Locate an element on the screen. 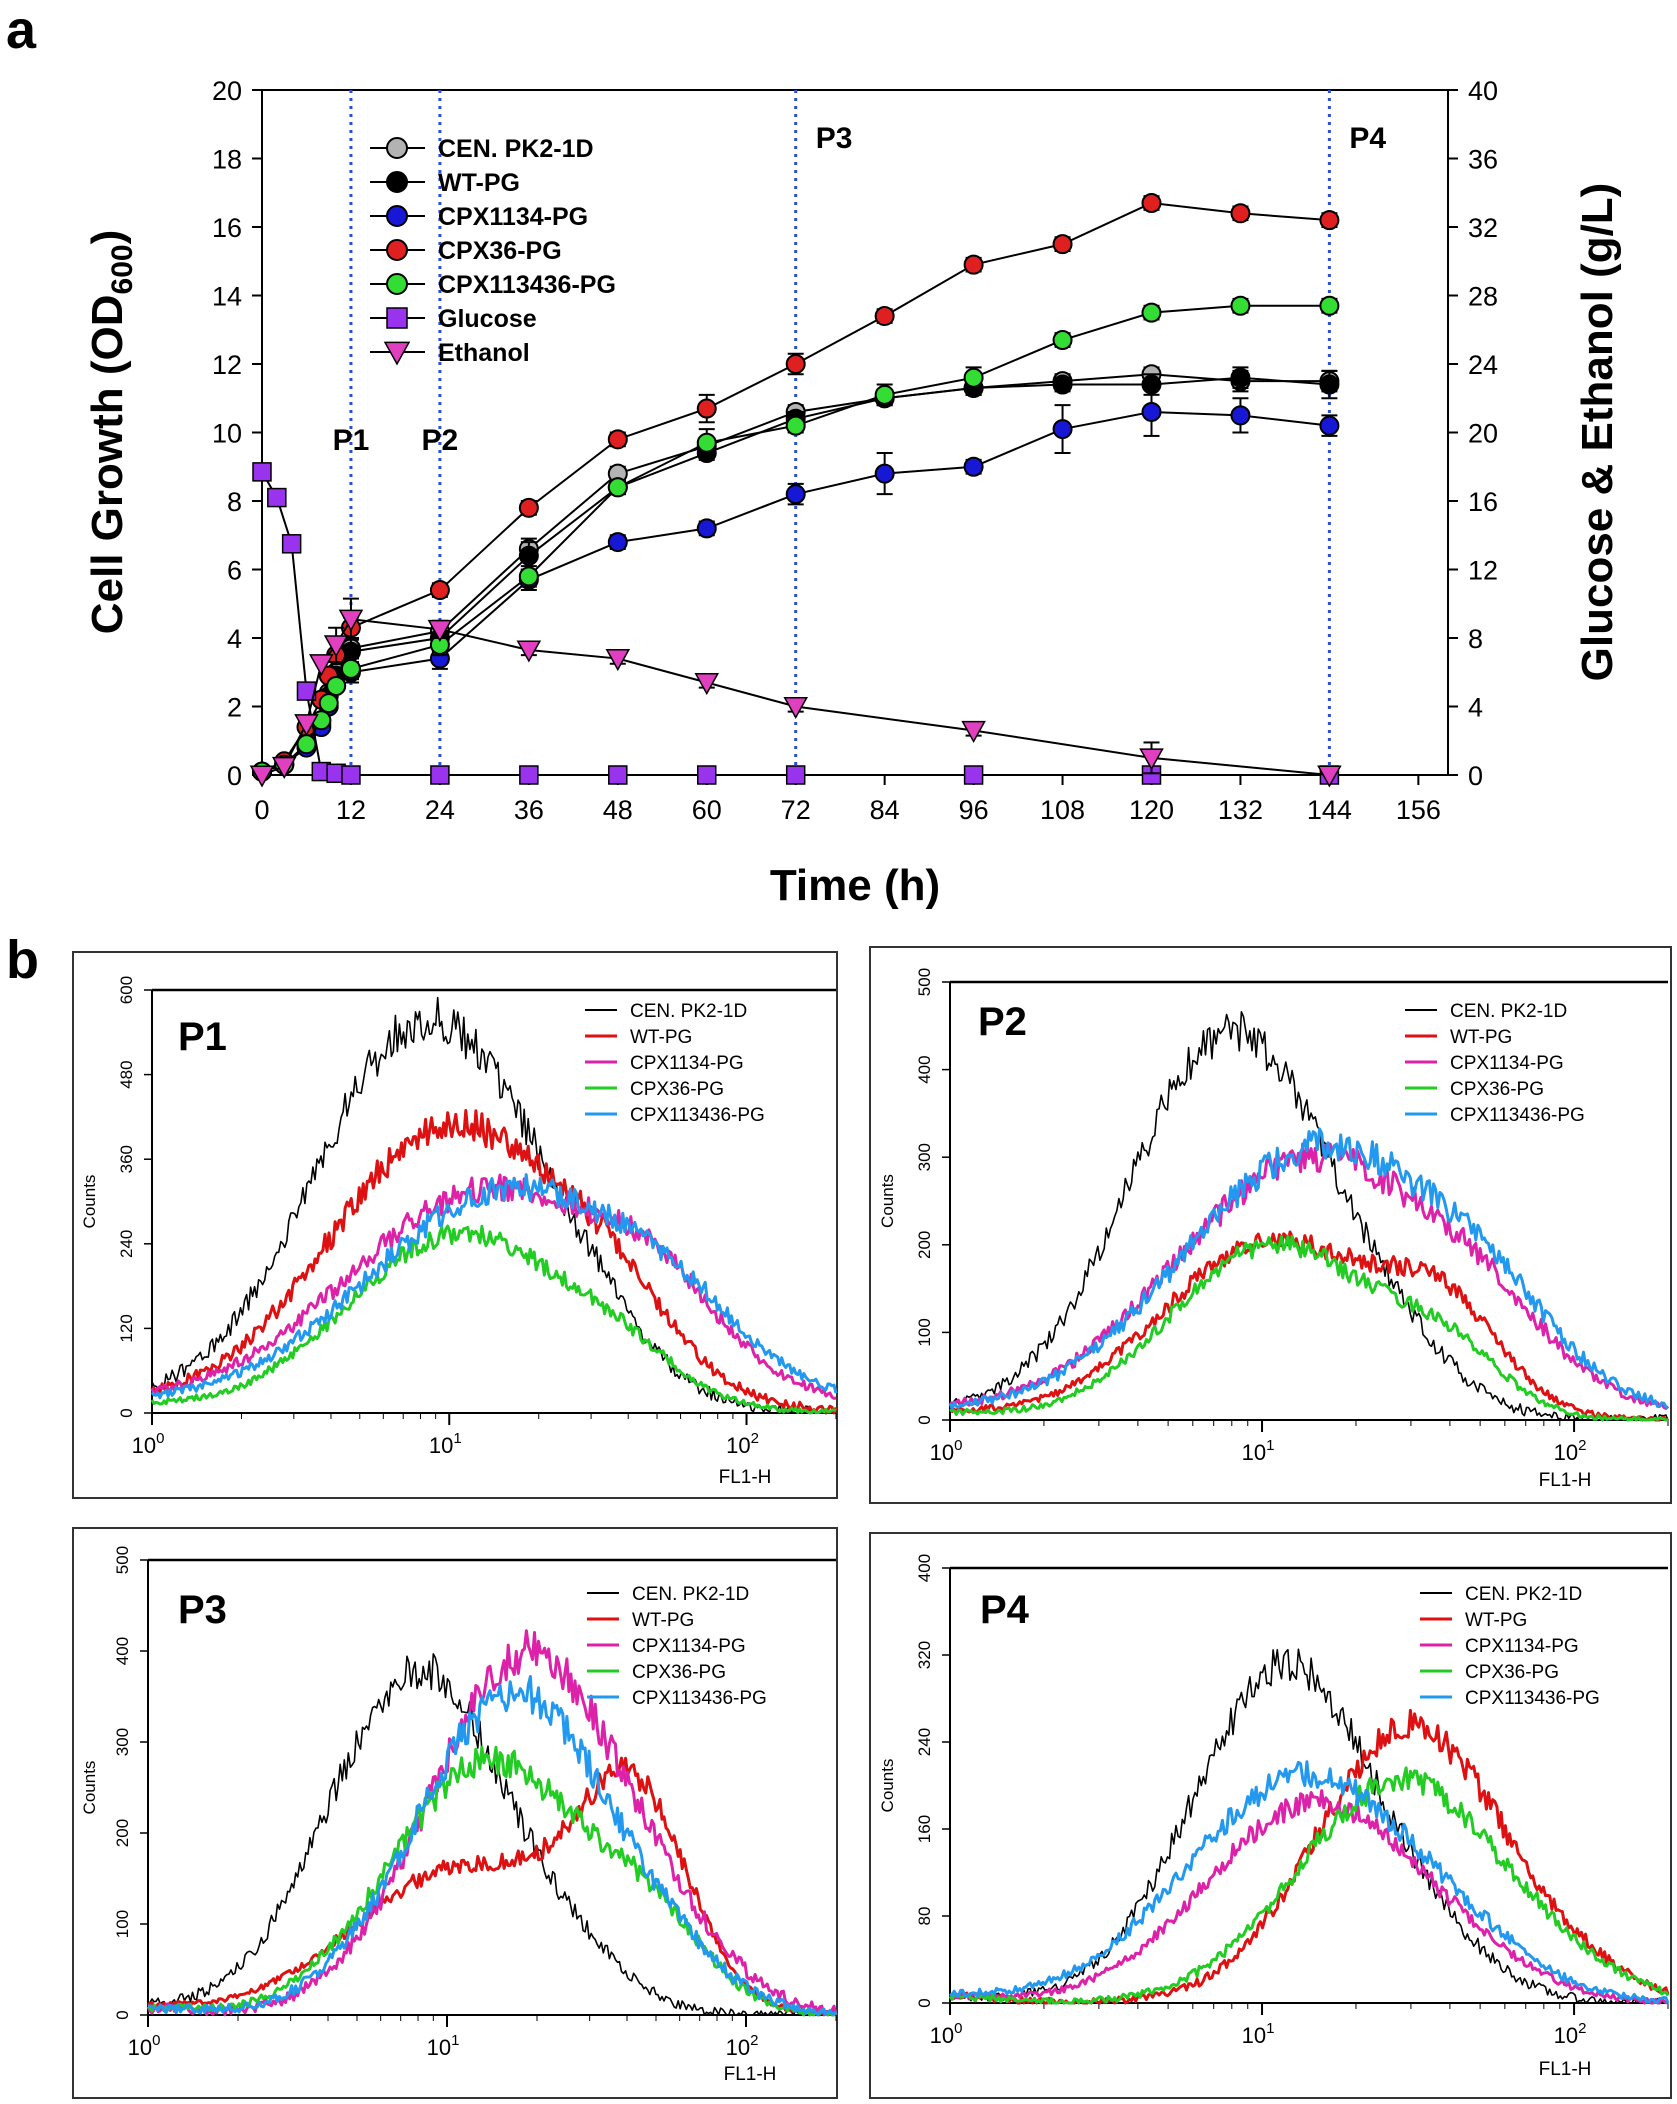 The width and height of the screenshot is (1677, 2104). histogram-curve-cpx113436-pg is located at coordinates (492, 1846).